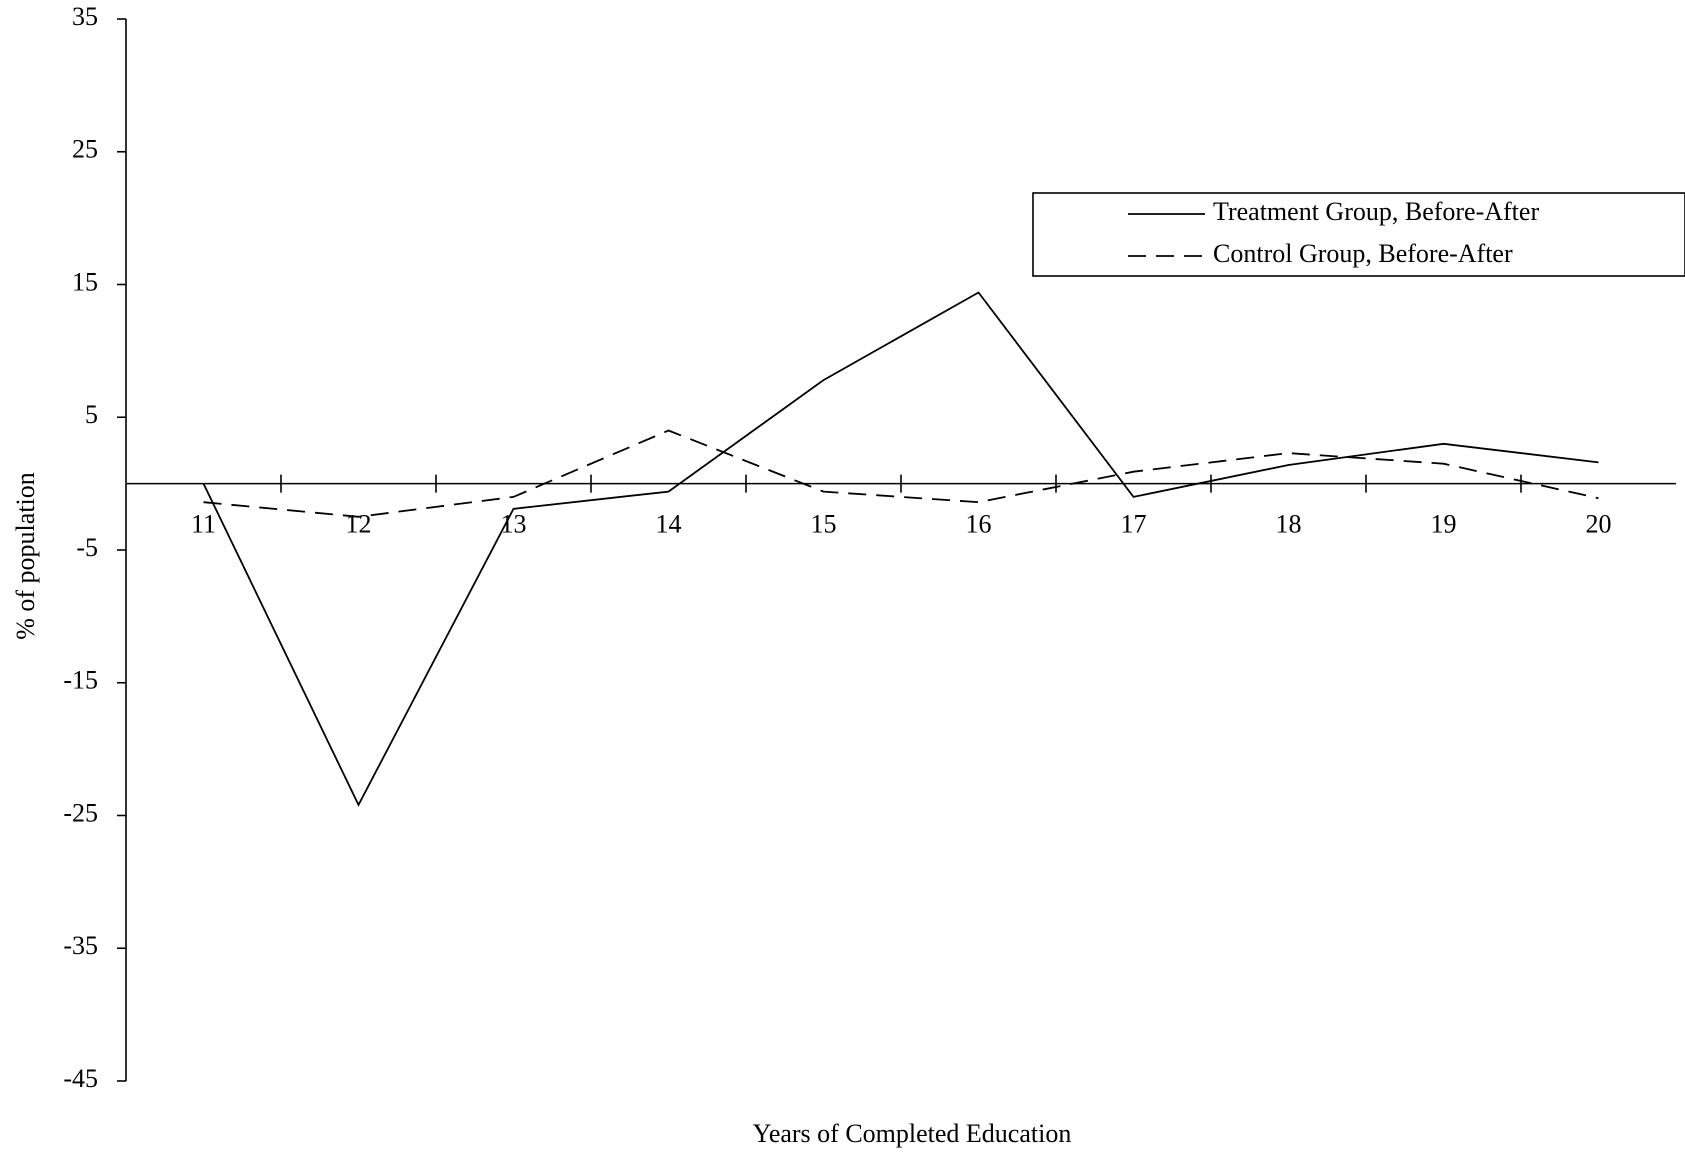 The image size is (1685, 1161). Describe the element at coordinates (824, 524) in the screenshot. I see `x-tick-label: 15` at that location.